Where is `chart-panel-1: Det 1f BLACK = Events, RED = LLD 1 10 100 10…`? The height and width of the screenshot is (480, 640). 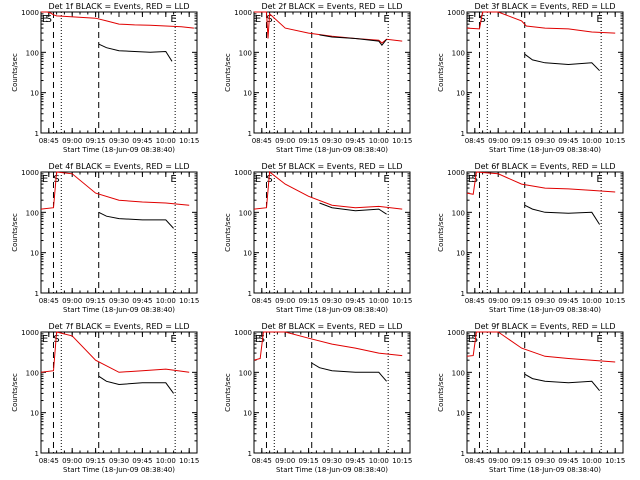
chart-panel-1: Det 1f BLACK = Events, RED = LLD 1 10 100 10… is located at coordinates (105, 78).